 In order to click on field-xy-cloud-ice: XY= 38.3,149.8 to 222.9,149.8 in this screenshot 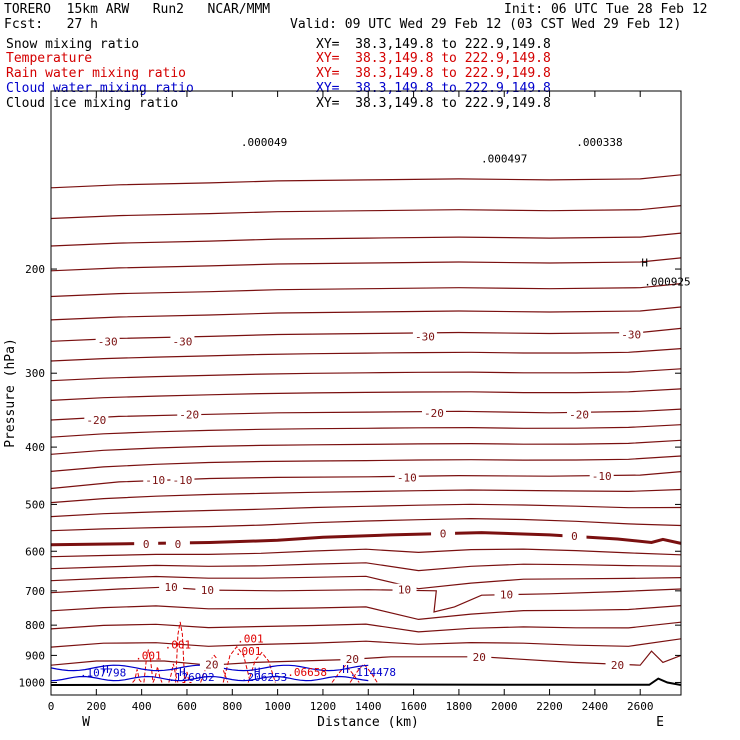, I will do `click(433, 103)`.